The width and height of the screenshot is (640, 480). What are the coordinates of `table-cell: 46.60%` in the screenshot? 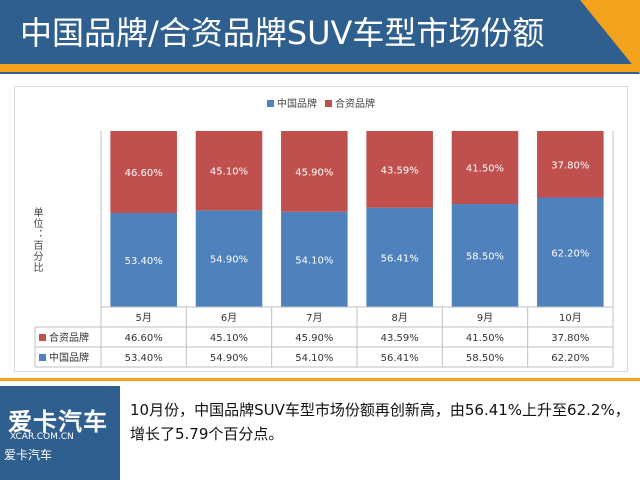 It's located at (144, 338).